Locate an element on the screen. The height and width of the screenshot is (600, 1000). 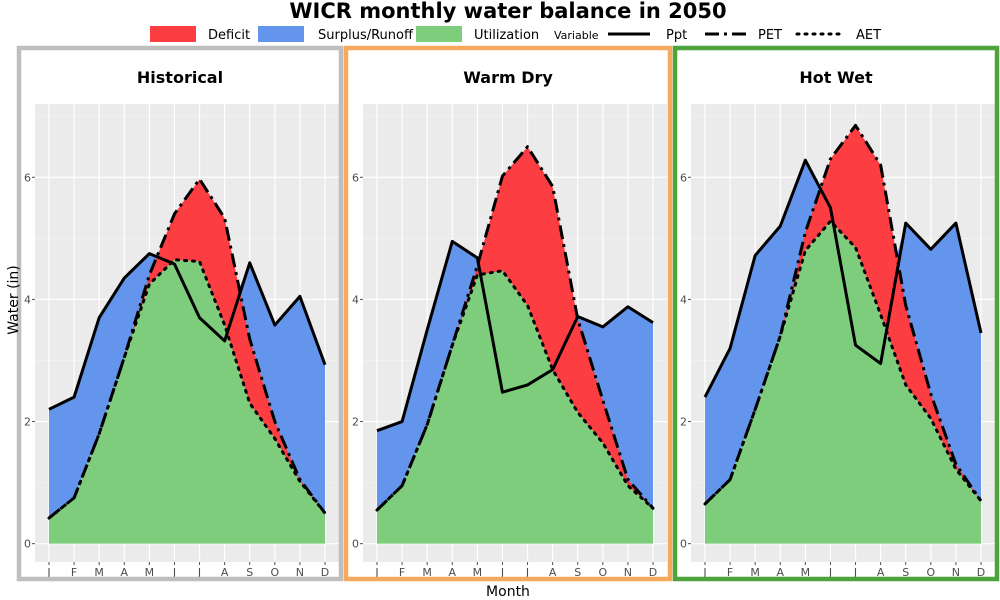
y-axis-label: Water (in) is located at coordinates (14, 300).